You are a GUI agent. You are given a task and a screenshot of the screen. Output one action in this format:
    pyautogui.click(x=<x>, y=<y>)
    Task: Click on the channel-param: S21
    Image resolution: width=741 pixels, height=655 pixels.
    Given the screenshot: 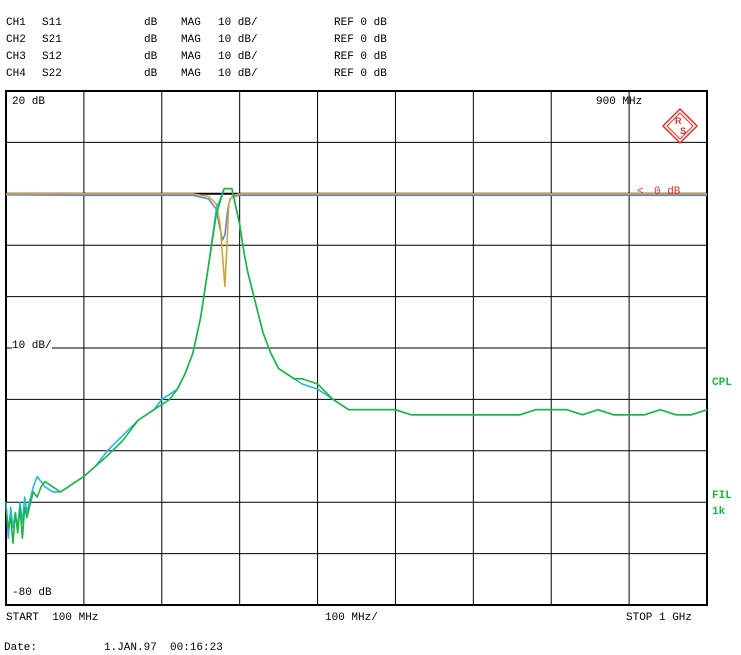 What is the action you would take?
    pyautogui.click(x=52, y=40)
    